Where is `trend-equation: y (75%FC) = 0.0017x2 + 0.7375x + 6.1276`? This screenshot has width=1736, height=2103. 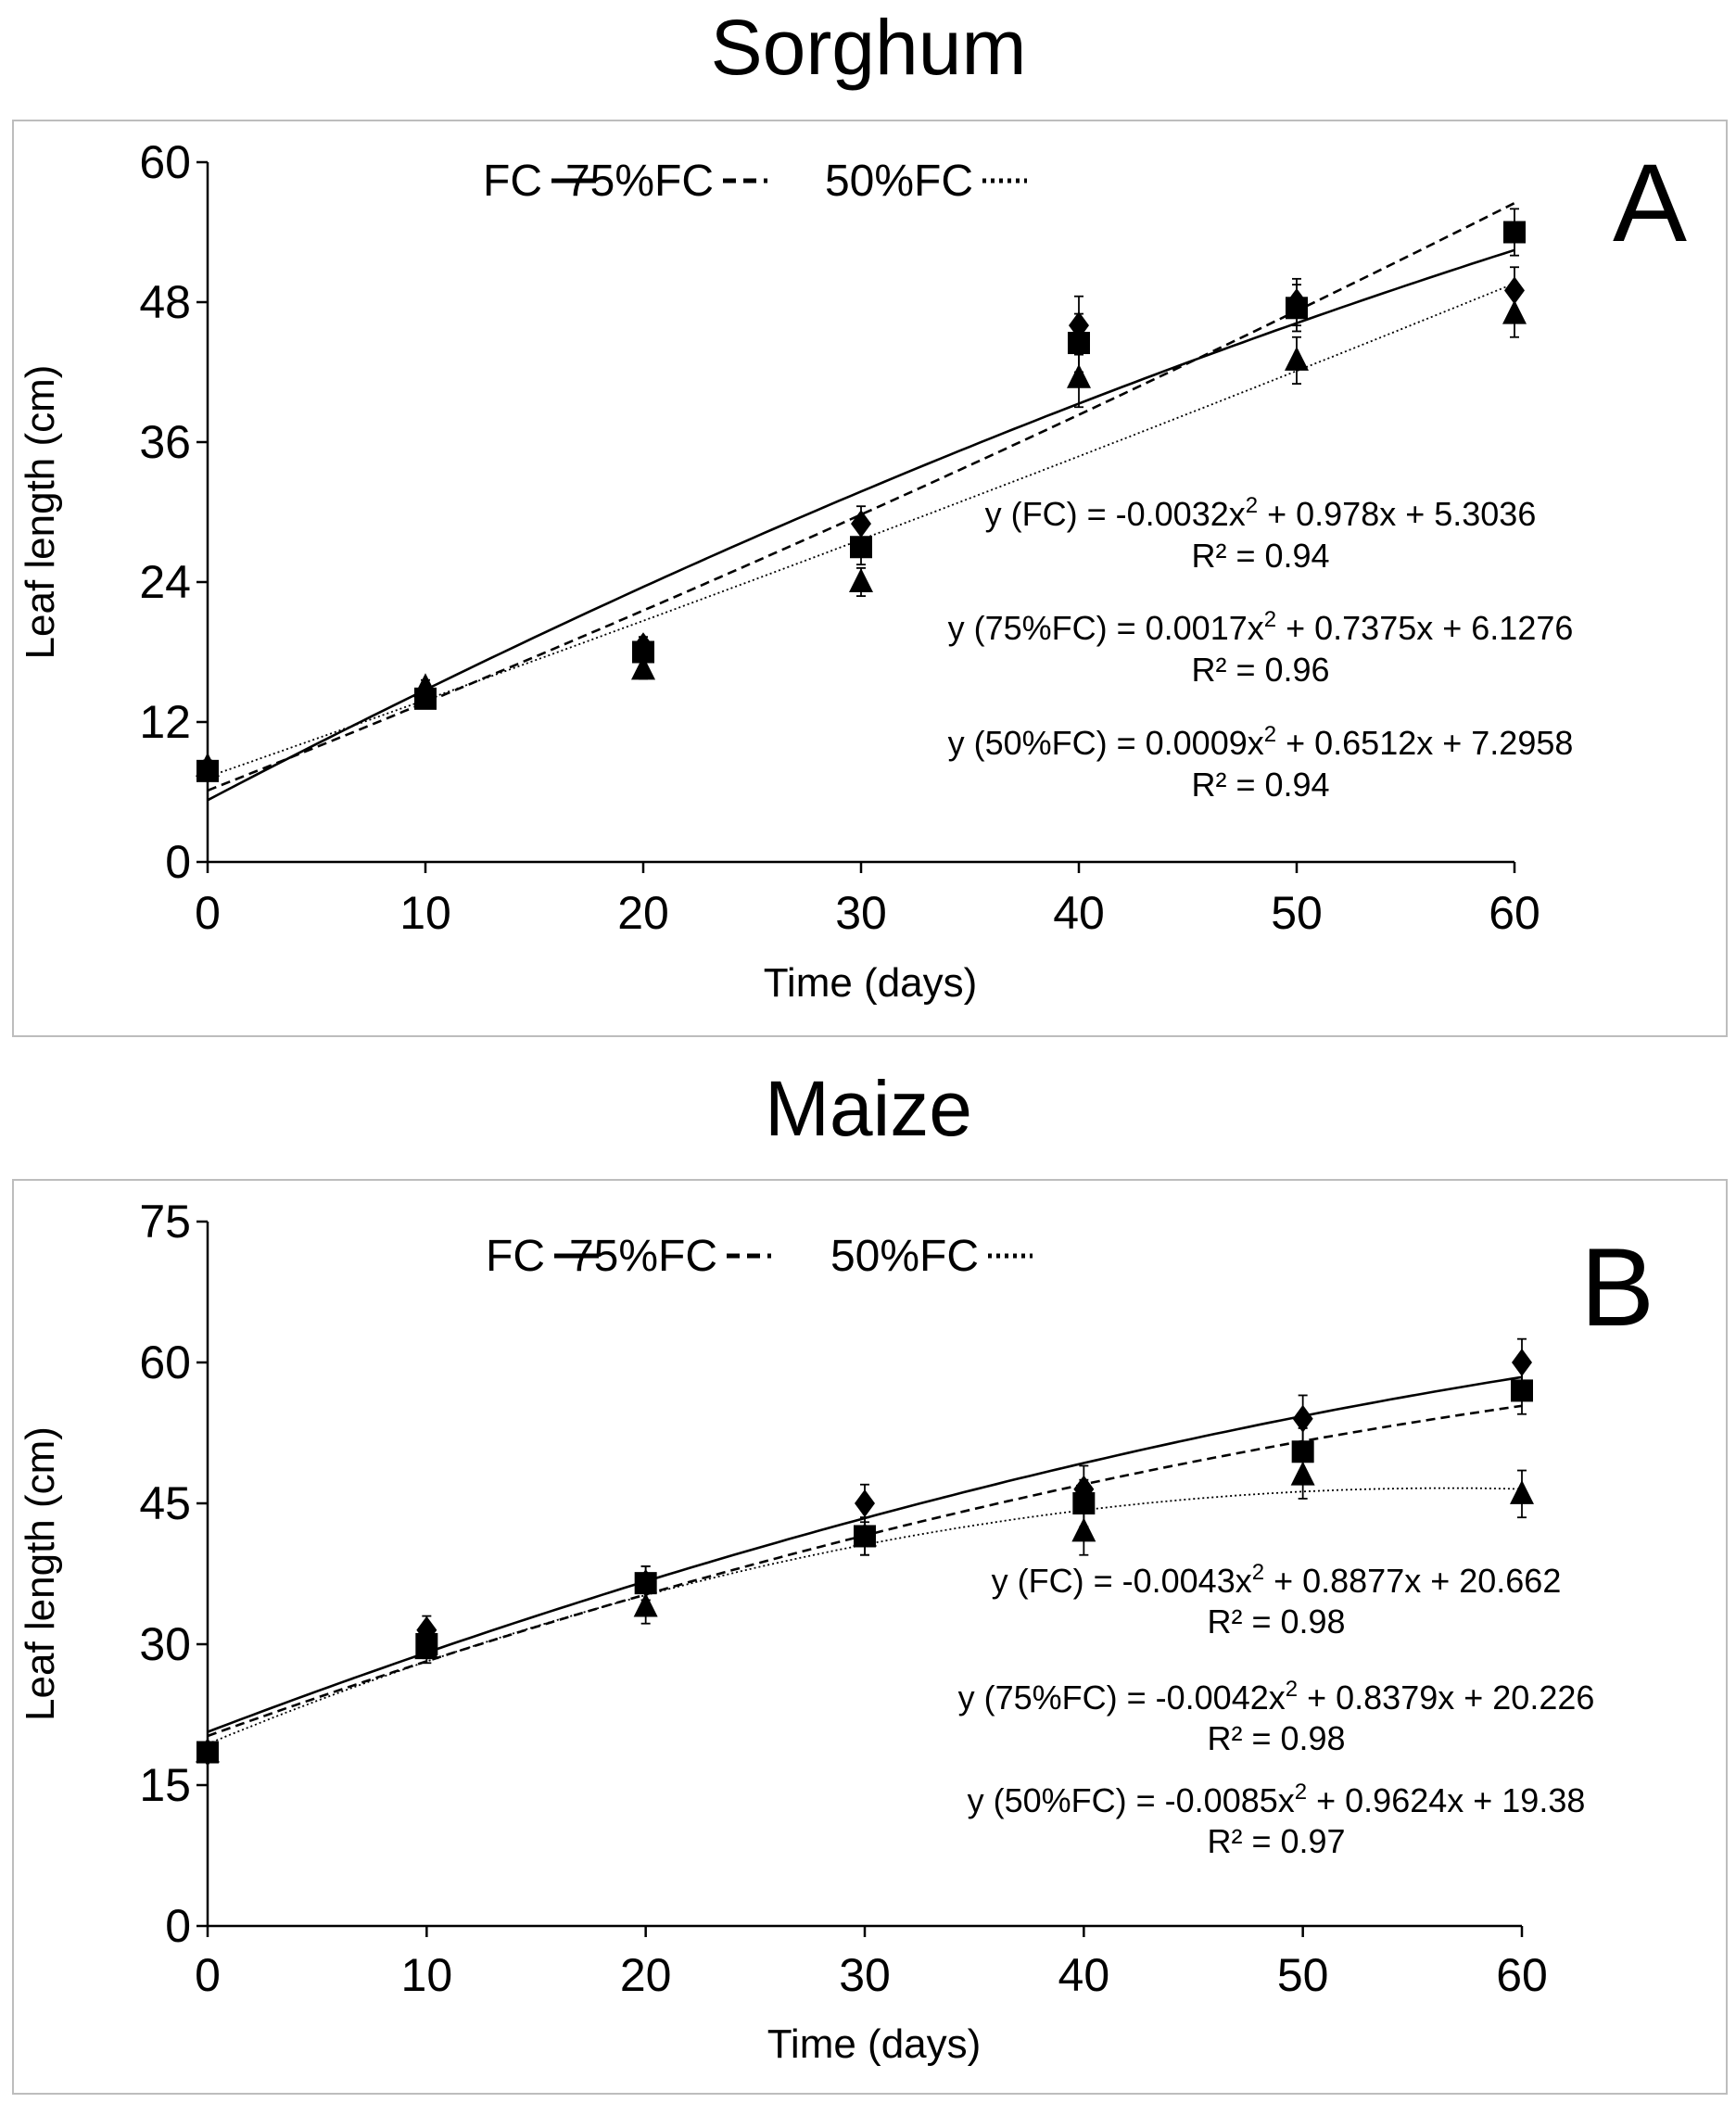 trend-equation: y (75%FC) = 0.0017x2 + 0.7375x + 6.1276 is located at coordinates (1261, 627).